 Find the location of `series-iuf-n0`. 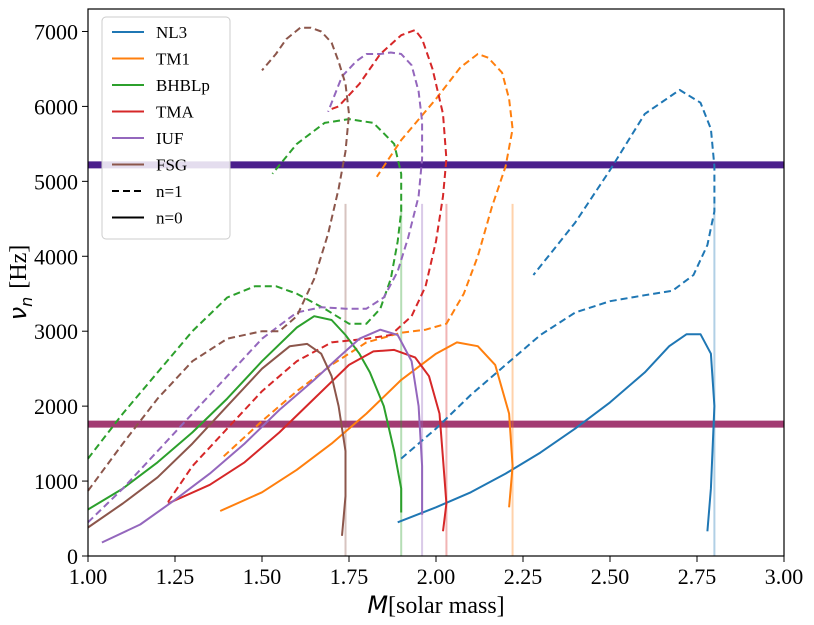

series-iuf-n0 is located at coordinates (262, 436).